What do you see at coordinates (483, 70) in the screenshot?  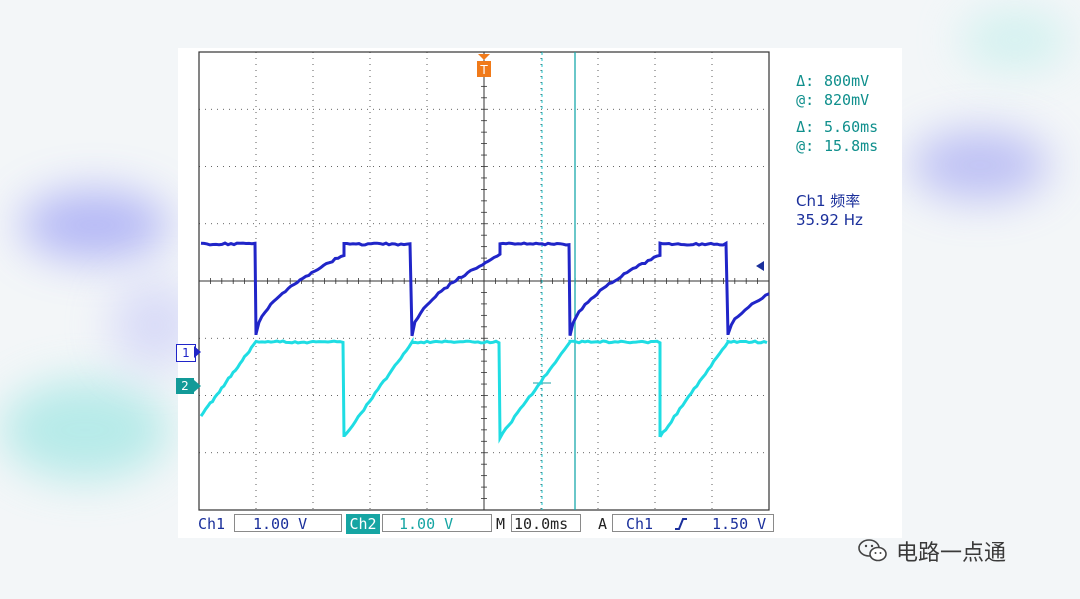 I see `trigger-marker-label: T` at bounding box center [483, 70].